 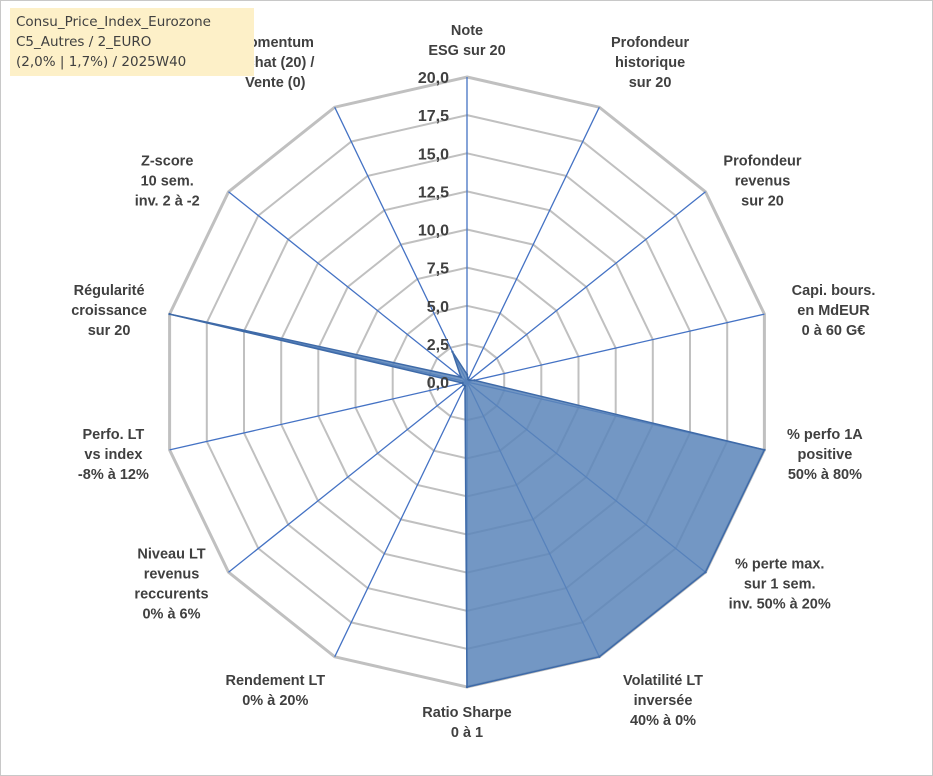 What do you see at coordinates (113, 455) in the screenshot?
I see `axis-label: Perfo. LT vs index -8% à 12%` at bounding box center [113, 455].